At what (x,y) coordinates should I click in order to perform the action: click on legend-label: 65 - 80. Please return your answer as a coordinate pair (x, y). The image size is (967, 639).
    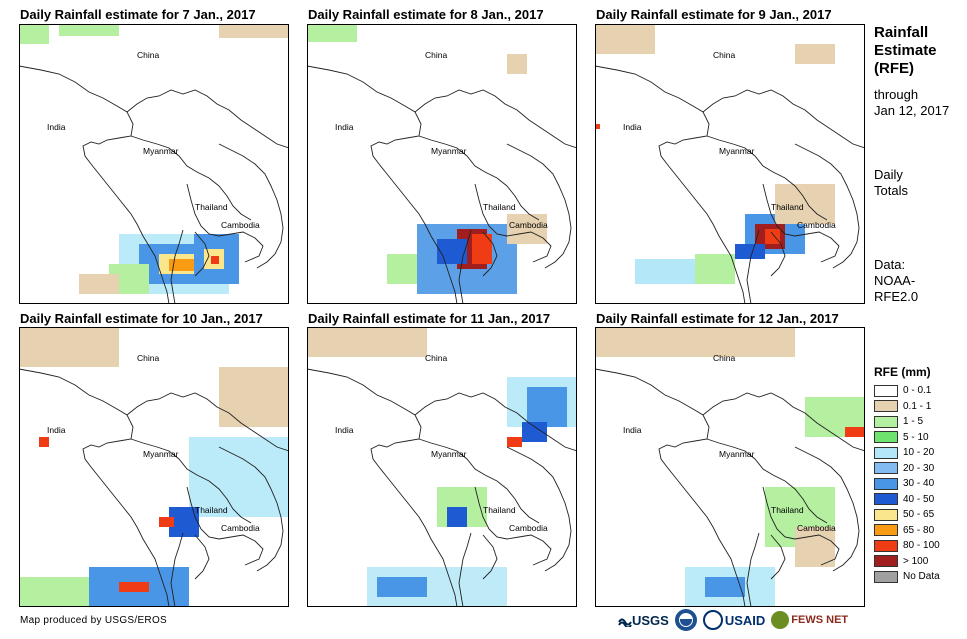
    Looking at the image, I should click on (919, 530).